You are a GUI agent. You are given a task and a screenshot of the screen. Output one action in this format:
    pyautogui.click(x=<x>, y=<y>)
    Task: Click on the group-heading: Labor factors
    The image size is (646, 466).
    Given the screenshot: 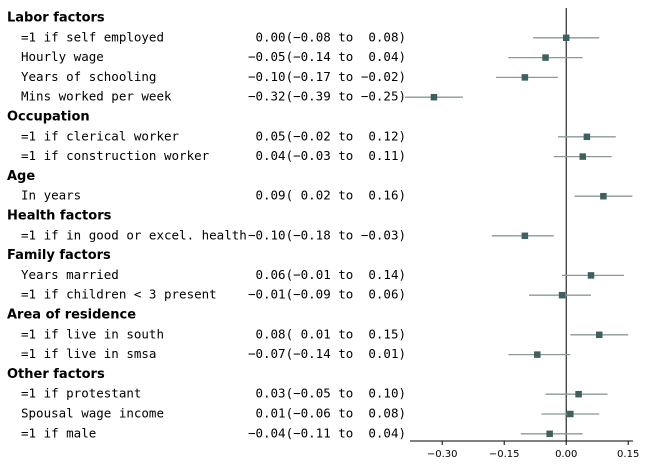 What is the action you would take?
    pyautogui.click(x=56, y=18)
    